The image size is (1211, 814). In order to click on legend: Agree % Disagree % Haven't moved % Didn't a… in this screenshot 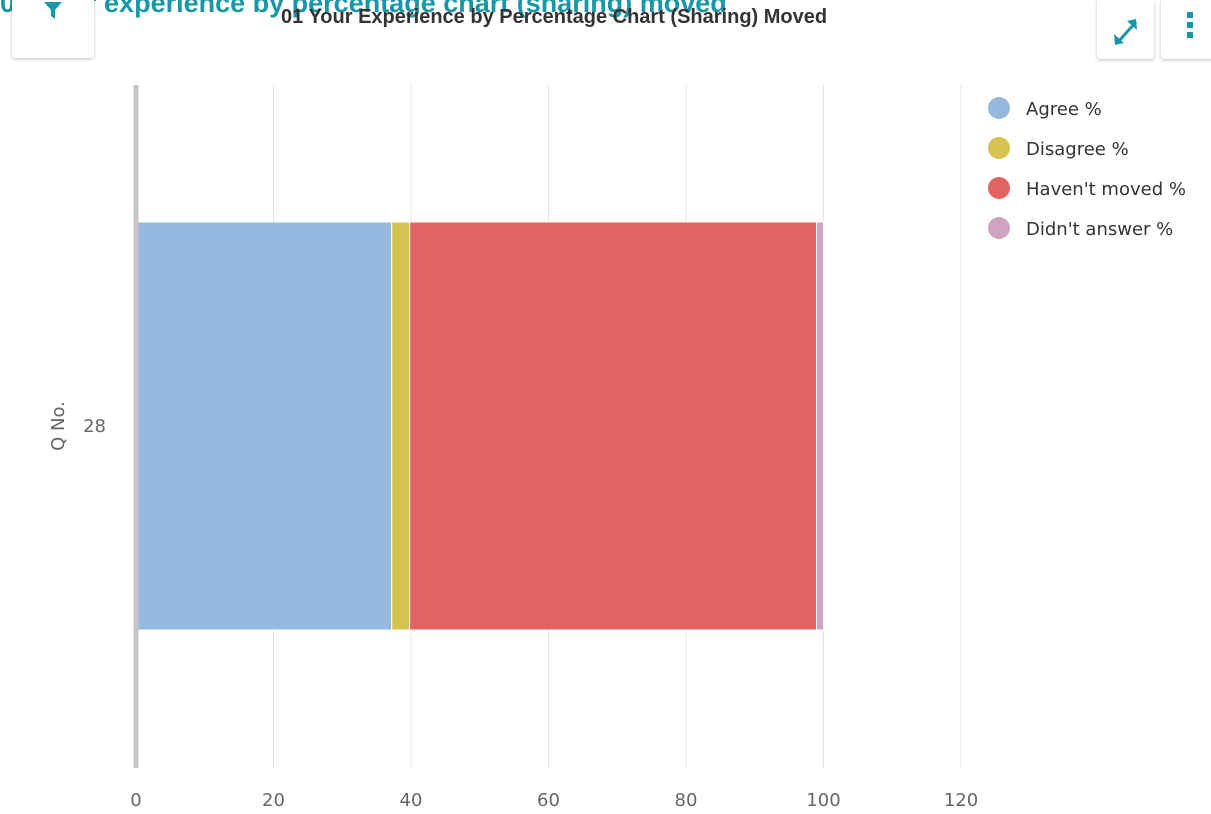, I will do `click(1087, 168)`.